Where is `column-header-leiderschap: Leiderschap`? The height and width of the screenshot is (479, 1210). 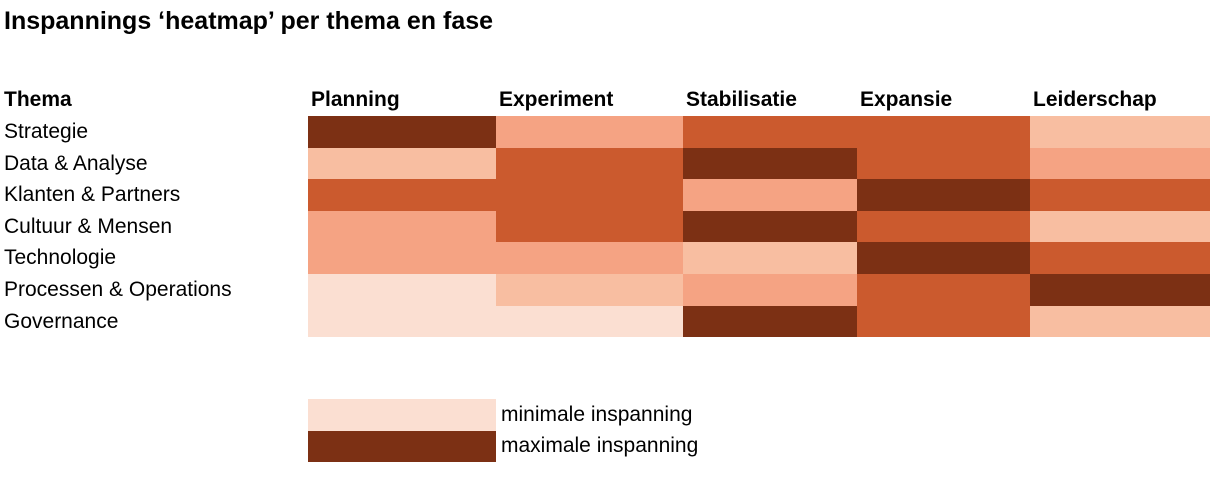
column-header-leiderschap: Leiderschap is located at coordinates (1095, 99).